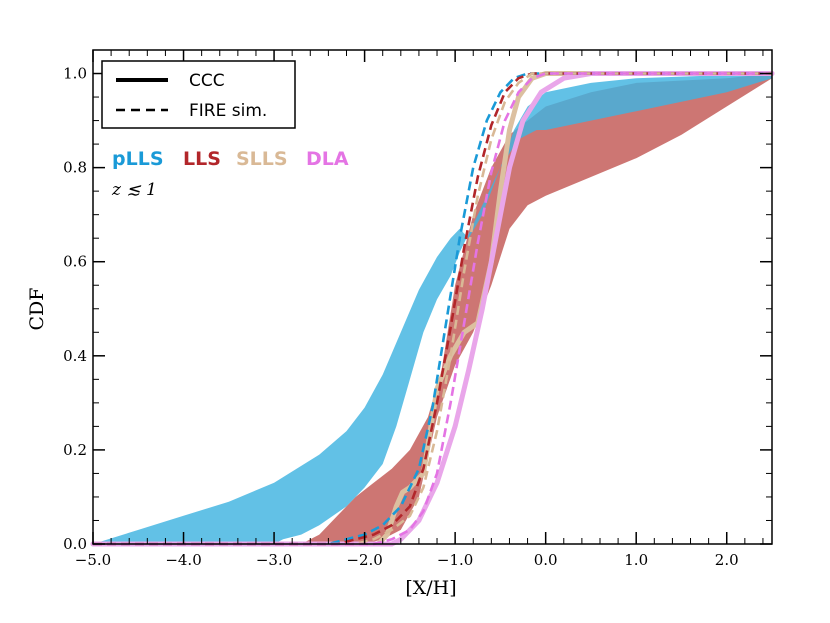 The height and width of the screenshot is (623, 830). I want to click on y-tick-label: 0.4, so click(75, 356).